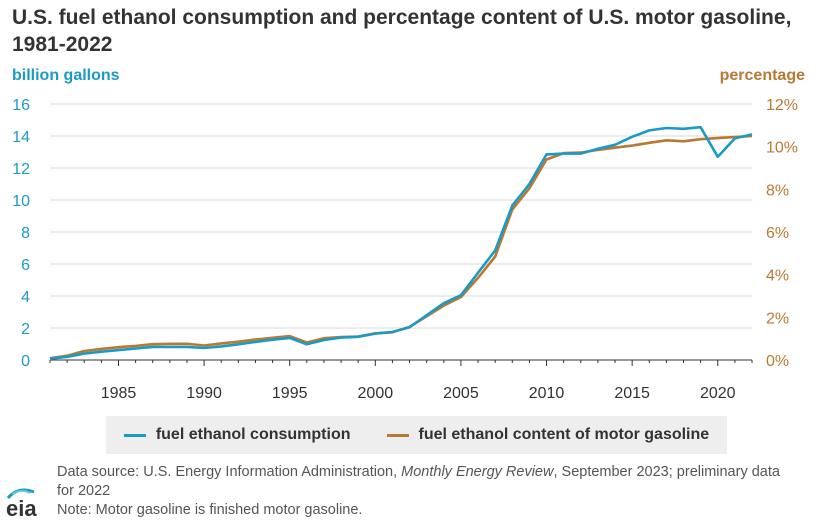 This screenshot has height=520, width=817. Describe the element at coordinates (564, 434) in the screenshot. I see `legend-label-content: fuel ethanol content of motor gasoline` at that location.